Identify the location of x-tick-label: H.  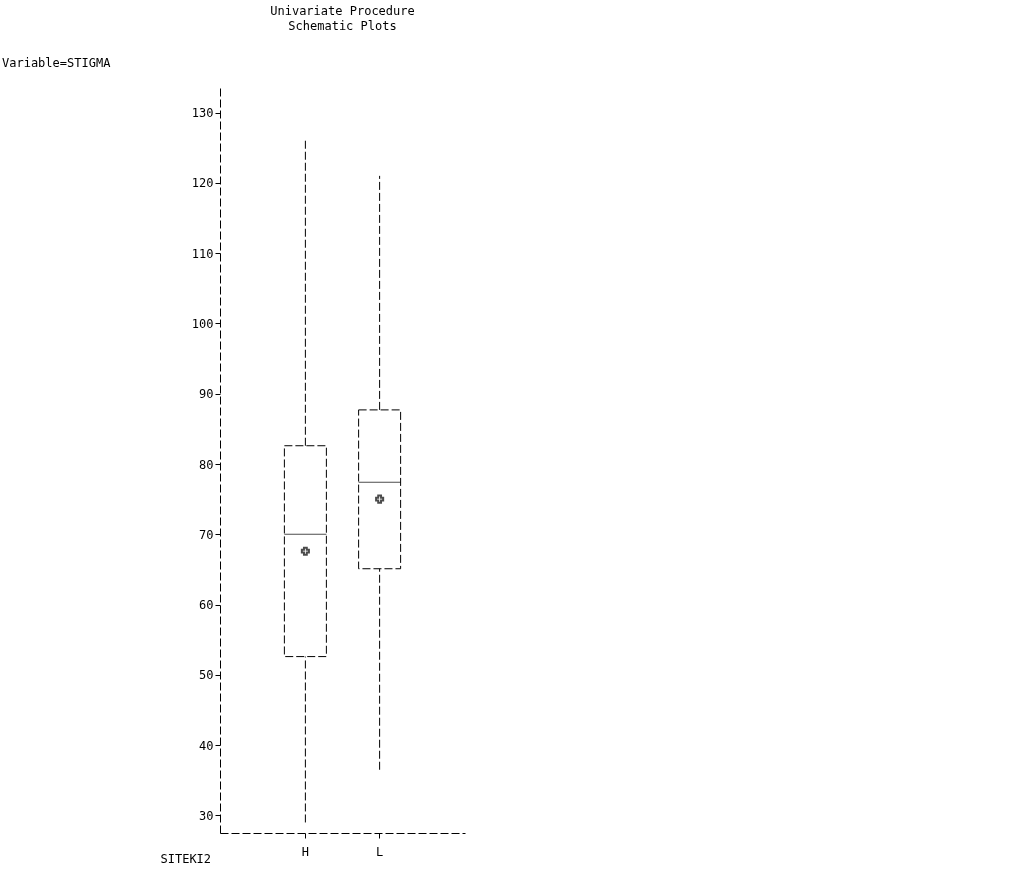
(305, 851).